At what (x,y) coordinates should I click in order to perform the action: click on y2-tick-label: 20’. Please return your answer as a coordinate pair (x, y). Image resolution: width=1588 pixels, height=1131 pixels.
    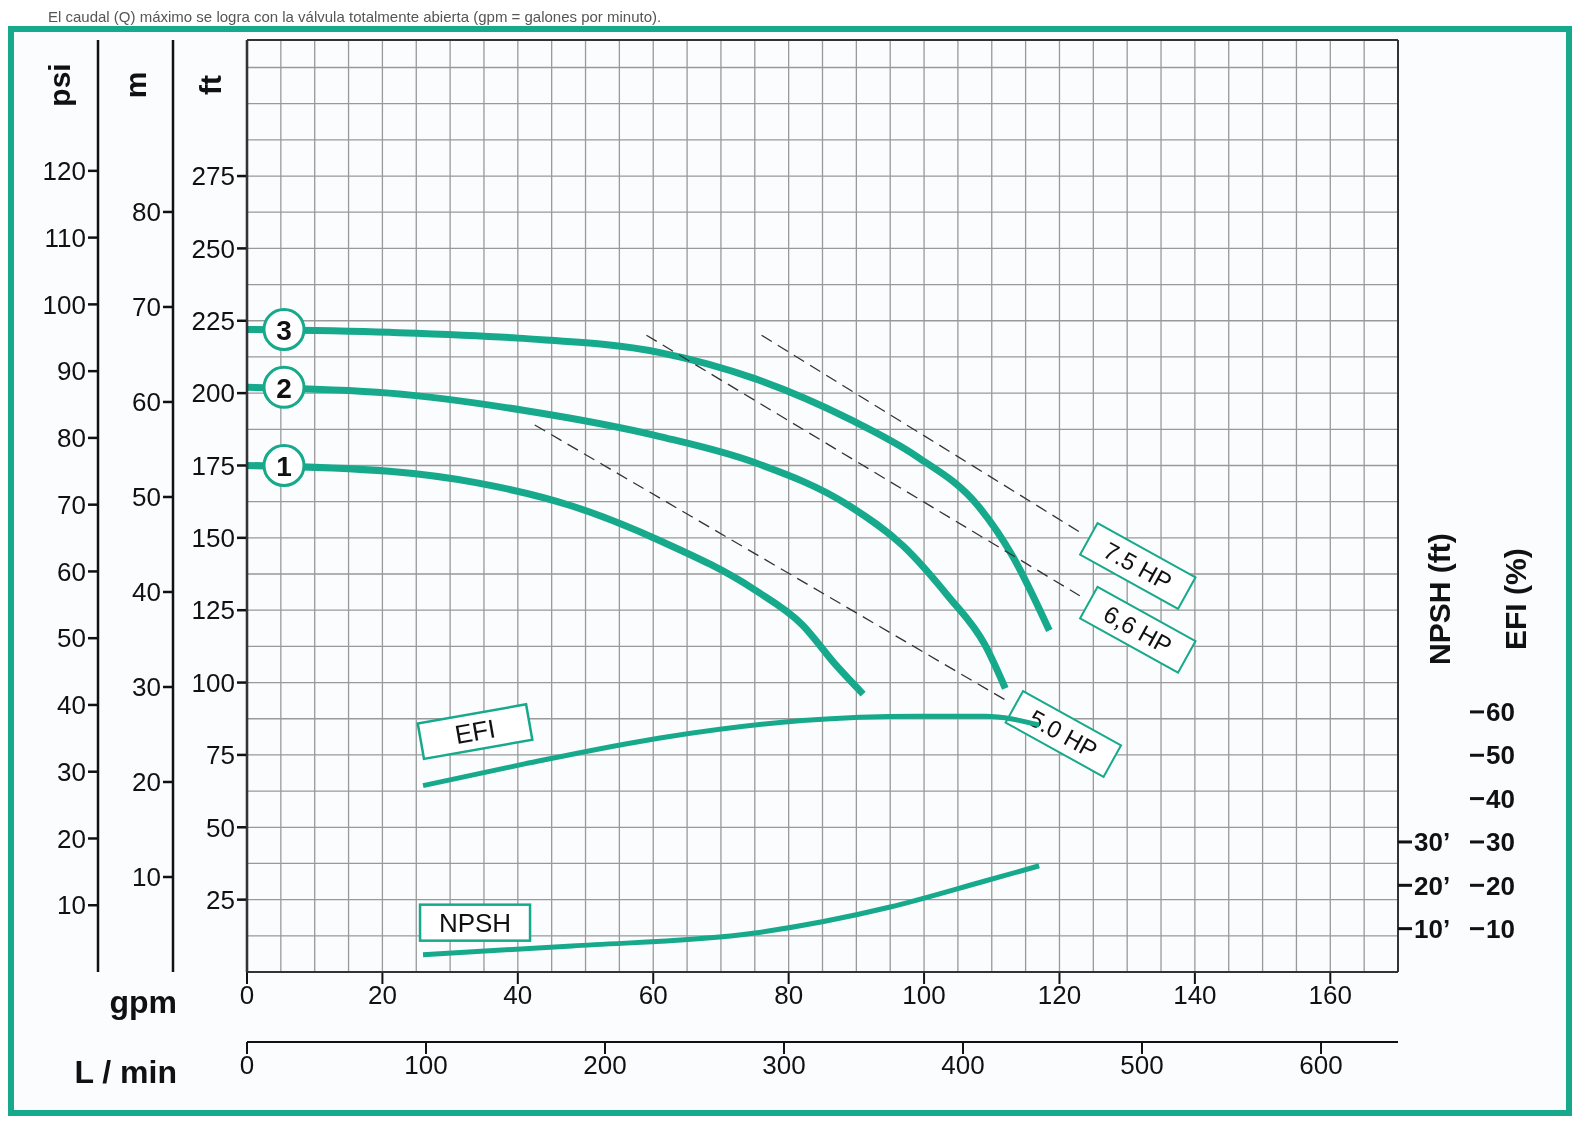
    Looking at the image, I should click on (1432, 885).